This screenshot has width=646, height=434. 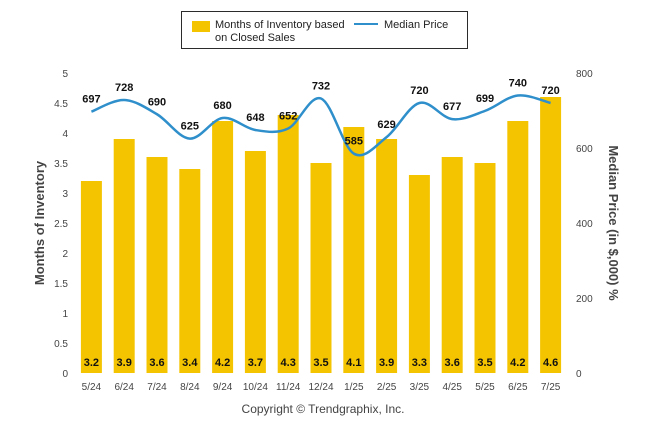 What do you see at coordinates (280, 25) in the screenshot?
I see `legend-bar-label-line1: Months of Inventory based` at bounding box center [280, 25].